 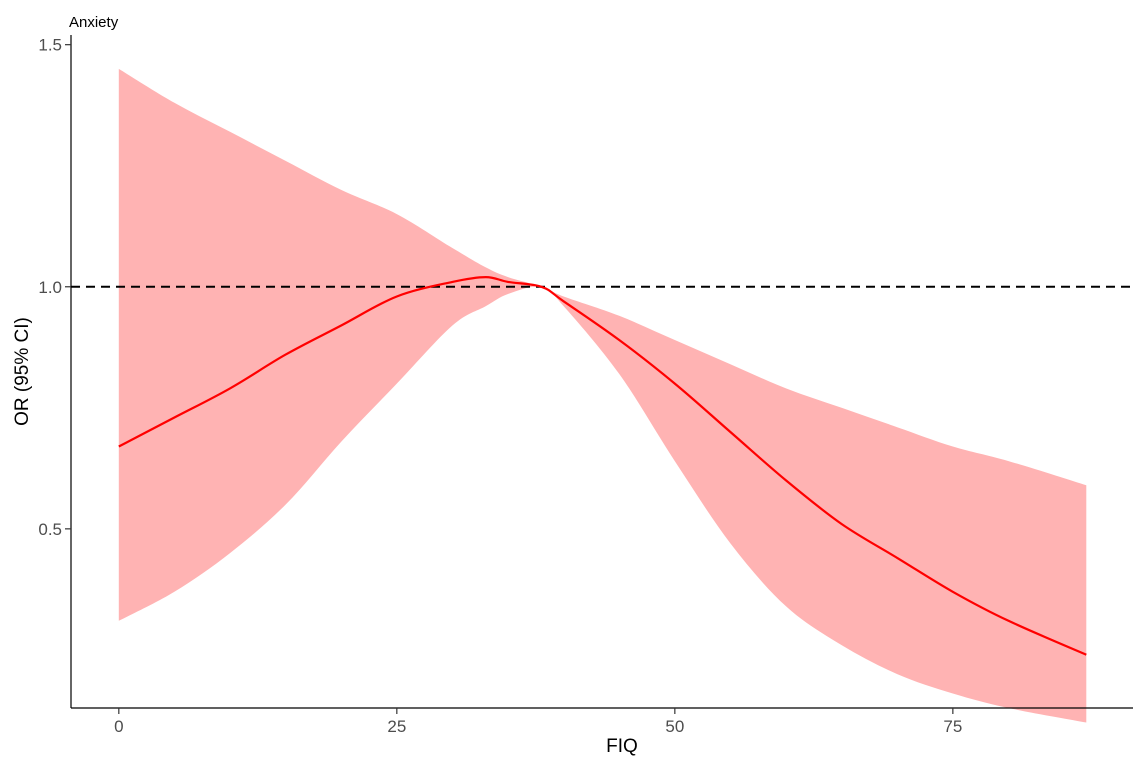 I want to click on x-axis-ticks: 0 25 50 75, so click(x=538, y=722).